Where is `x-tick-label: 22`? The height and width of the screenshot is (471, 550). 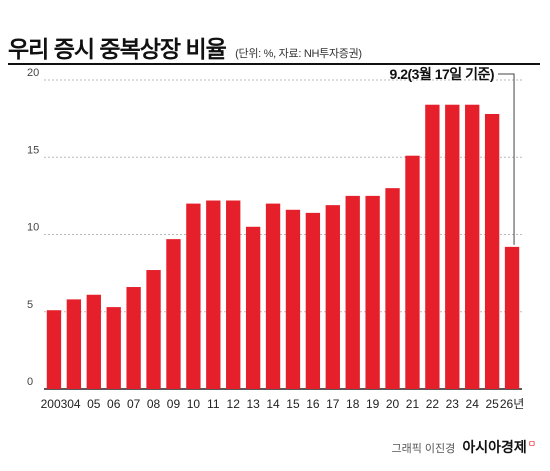
x-tick-label: 22 is located at coordinates (433, 404).